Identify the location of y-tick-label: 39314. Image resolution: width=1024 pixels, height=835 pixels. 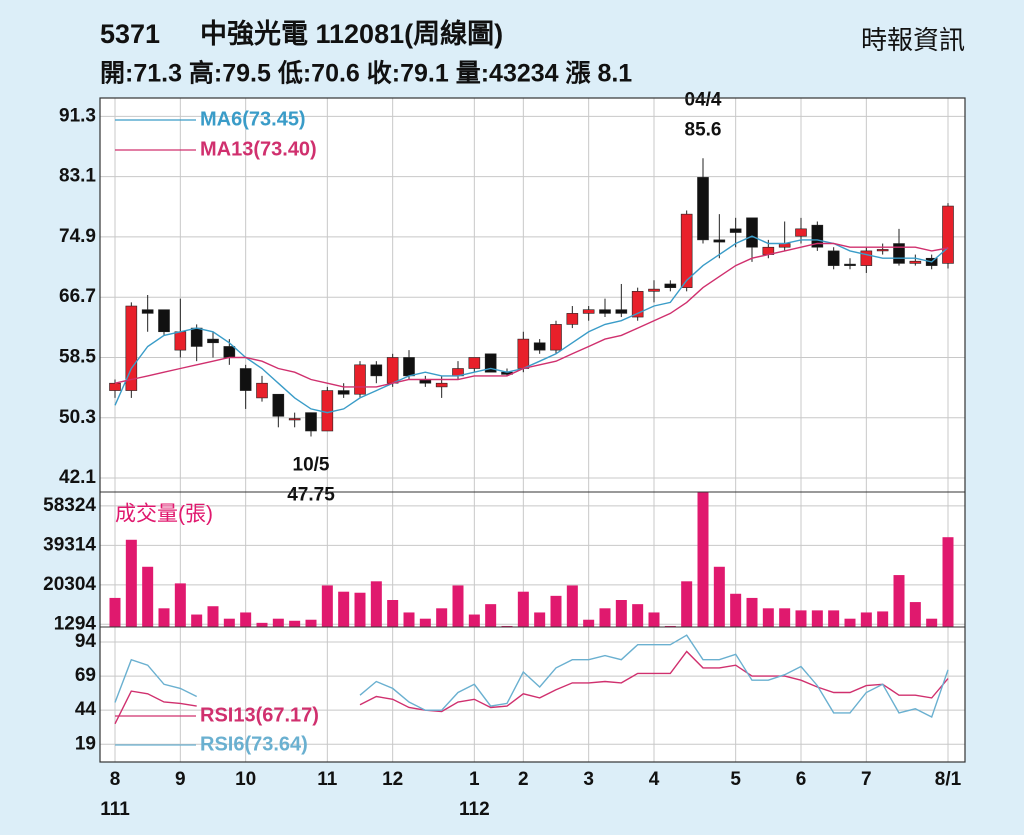
(69, 544).